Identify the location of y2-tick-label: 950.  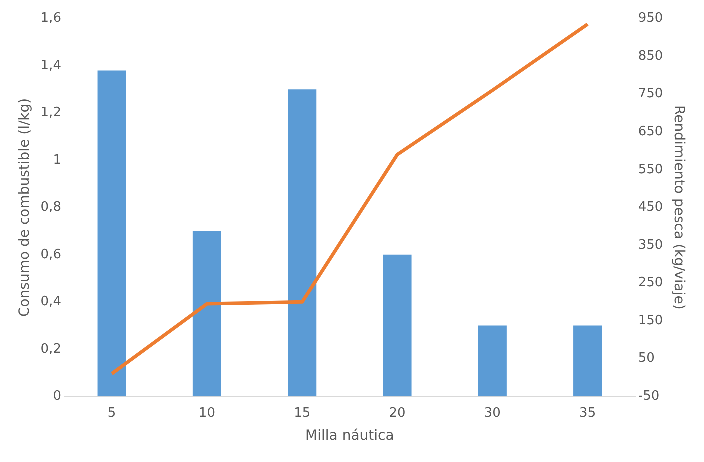
(651, 18).